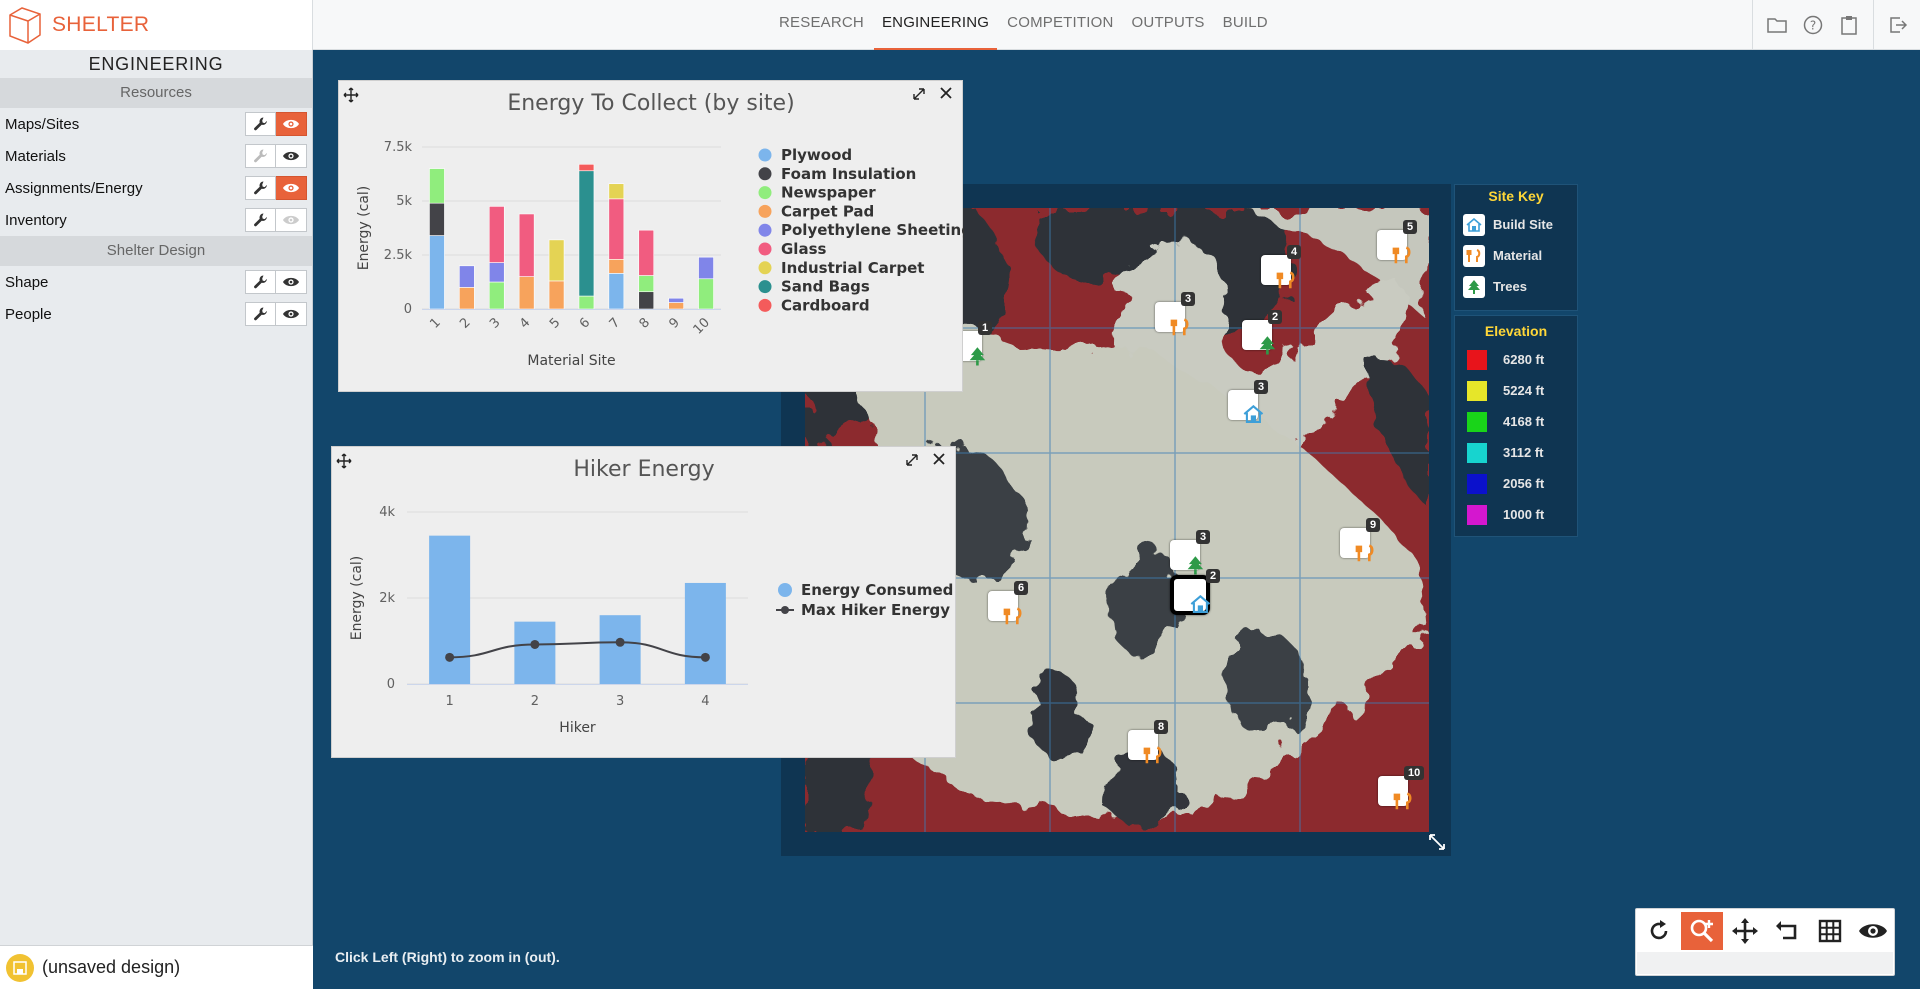 The image size is (1920, 989). Describe the element at coordinates (156, 156) in the screenshot. I see `sidebar-item-materials: Materials` at that location.